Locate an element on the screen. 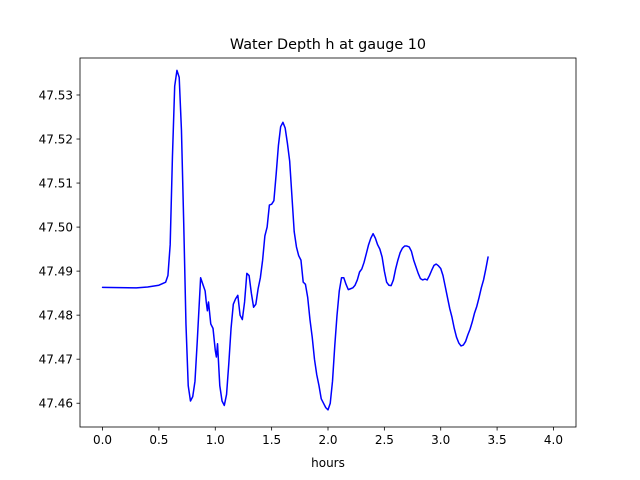 The image size is (640, 480). y-tick-label: 47.47 is located at coordinates (56, 359).